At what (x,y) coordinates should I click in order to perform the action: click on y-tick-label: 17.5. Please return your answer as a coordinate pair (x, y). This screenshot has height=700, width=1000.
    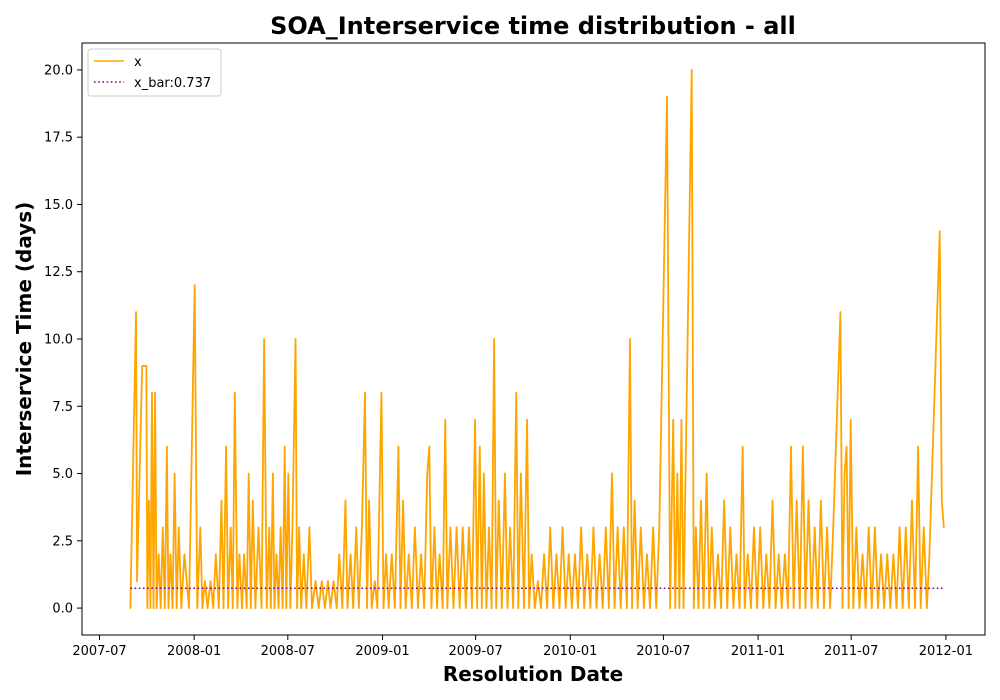
    Looking at the image, I should click on (58, 138).